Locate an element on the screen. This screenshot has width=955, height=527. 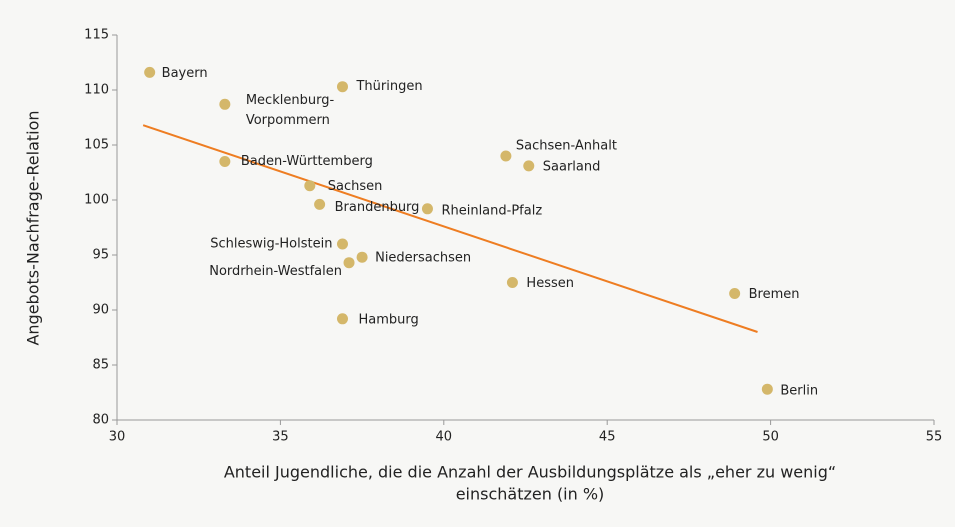
x-tick-label: 40 is located at coordinates (444, 437).